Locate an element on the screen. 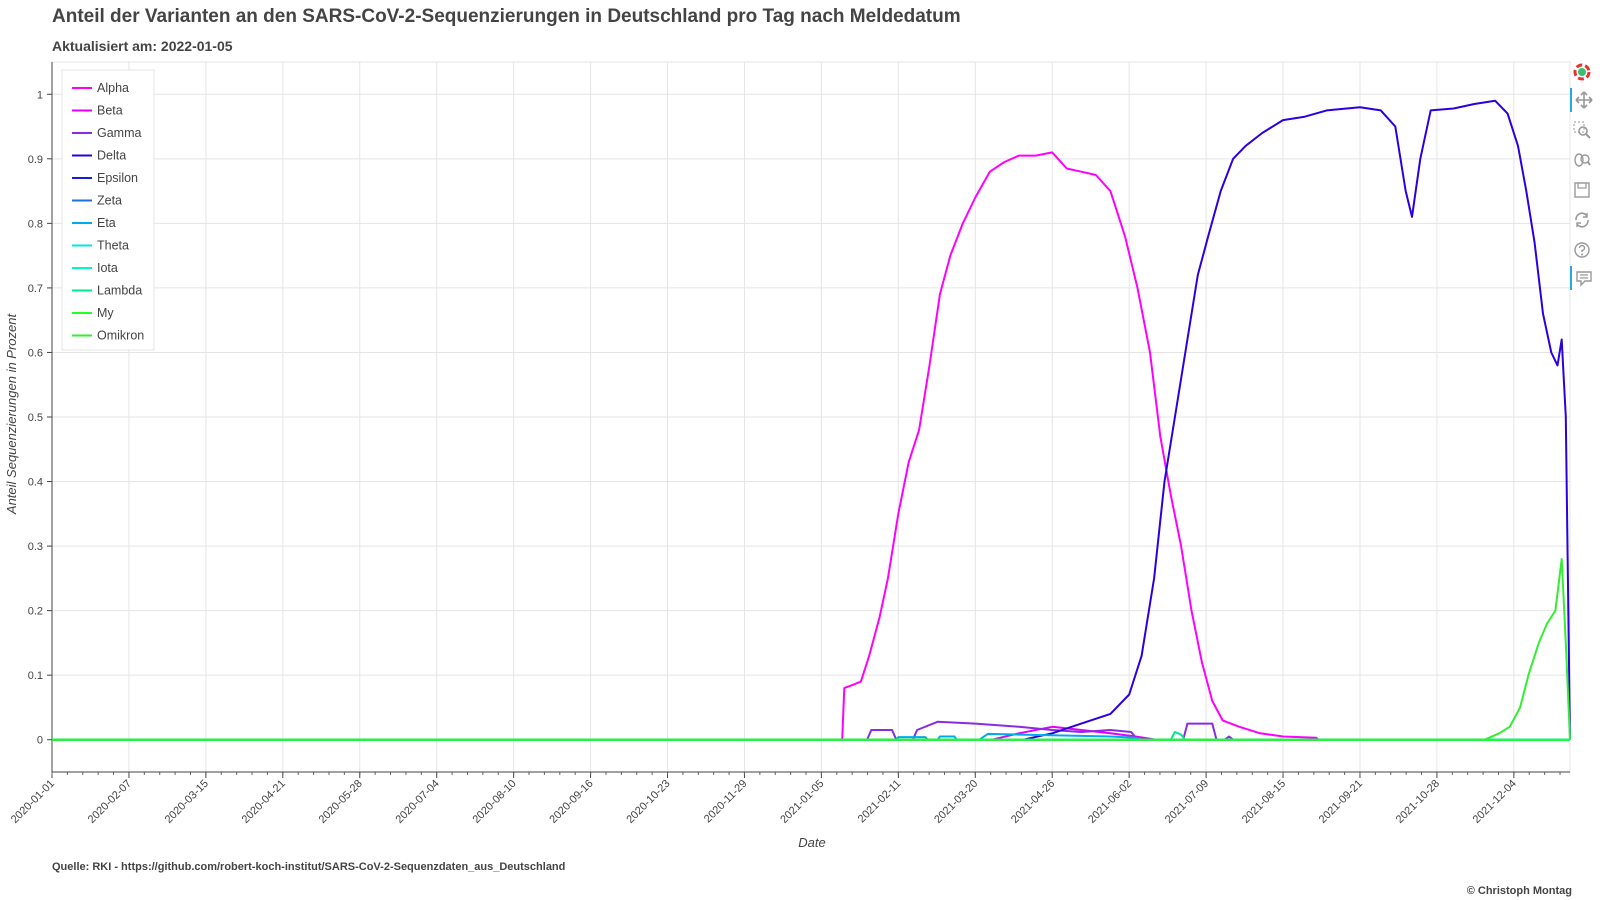 This screenshot has width=1600, height=900. legend-item: Epsilon is located at coordinates (105, 178).